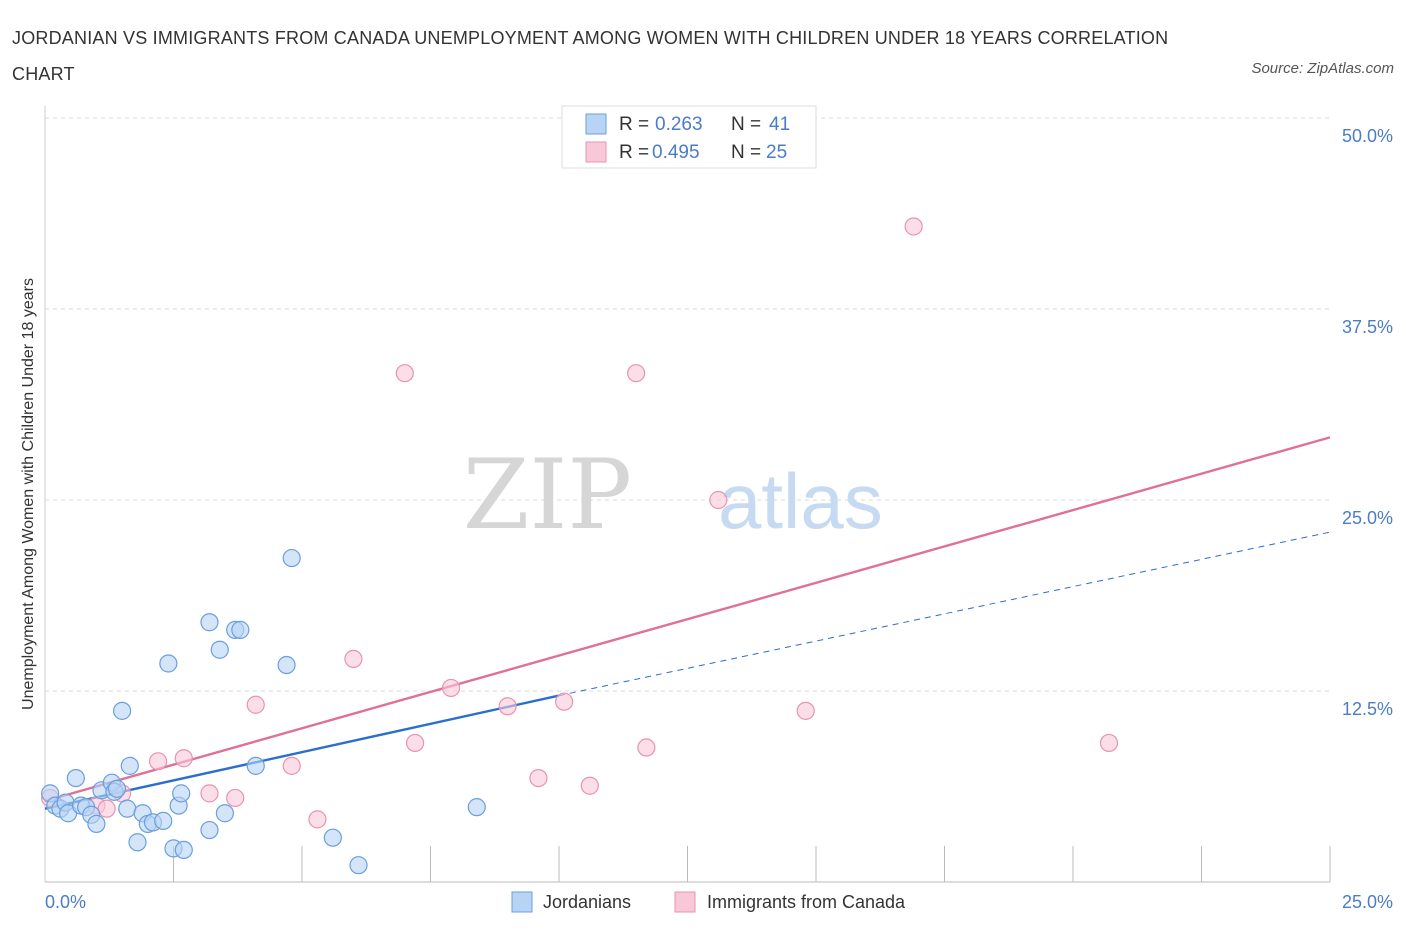  Describe the element at coordinates (302, 752) in the screenshot. I see `jordanians-trend-line` at that location.